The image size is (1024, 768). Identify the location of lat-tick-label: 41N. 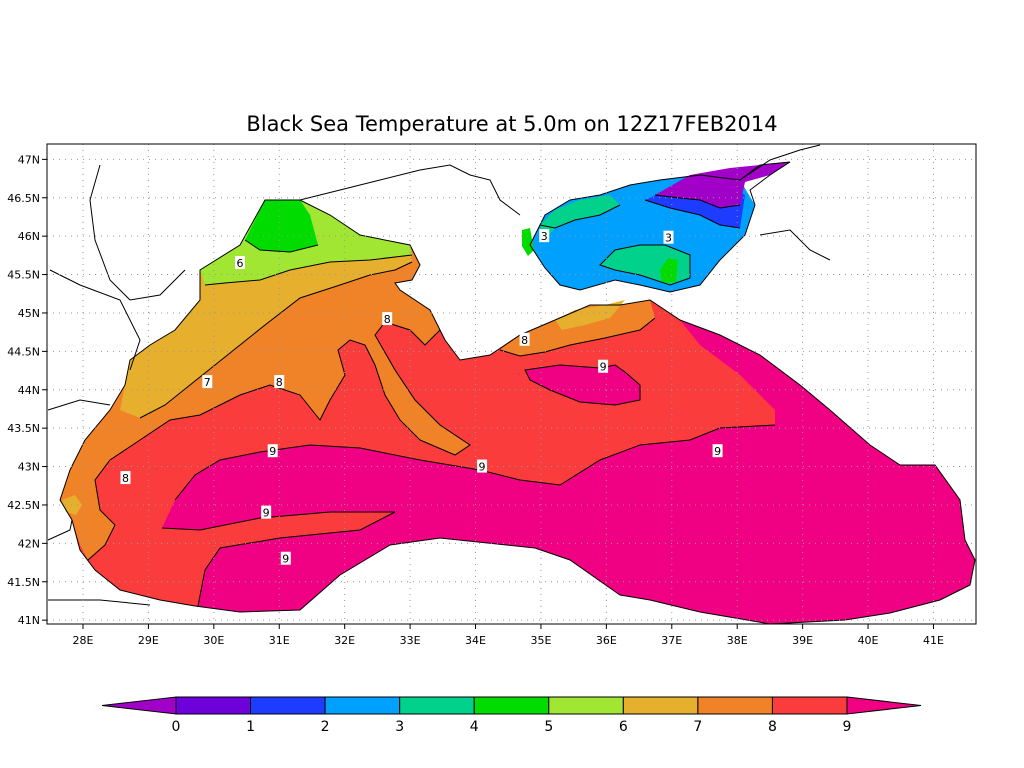
(29, 620).